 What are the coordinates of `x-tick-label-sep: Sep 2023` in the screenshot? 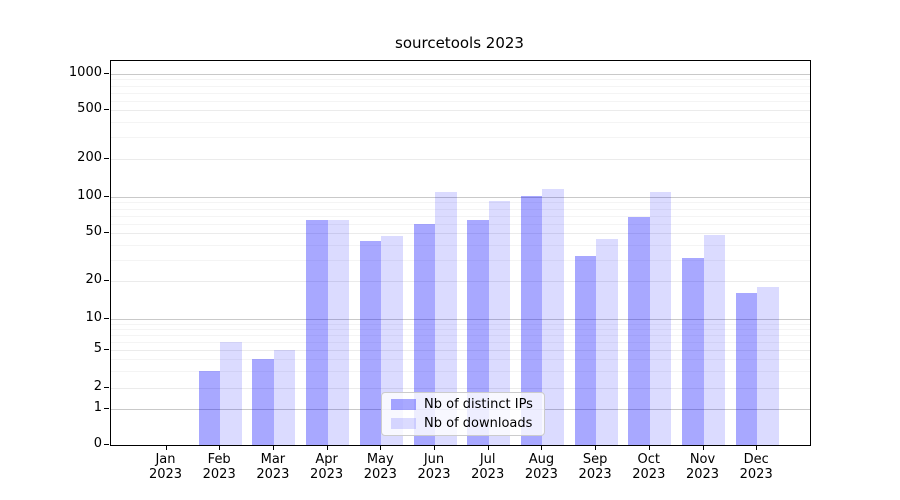 It's located at (595, 467).